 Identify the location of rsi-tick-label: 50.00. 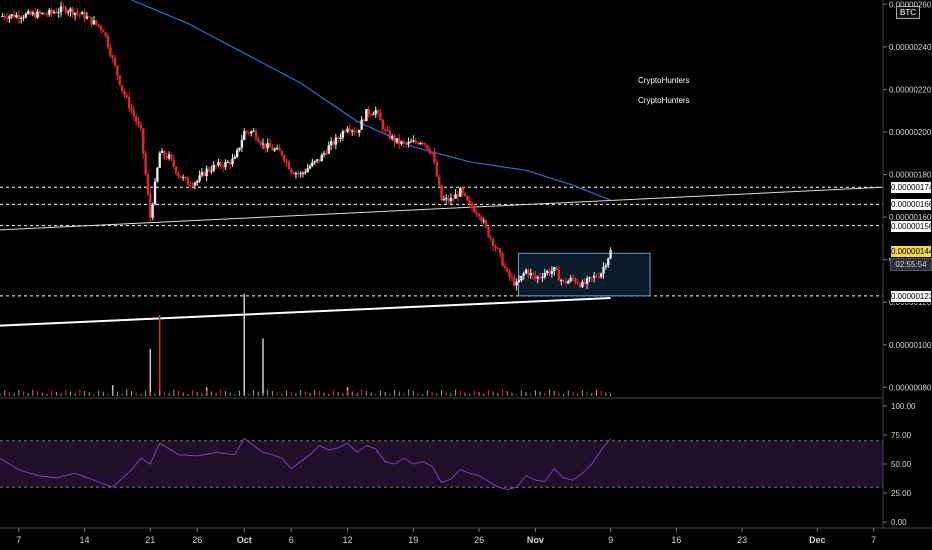
(901, 464).